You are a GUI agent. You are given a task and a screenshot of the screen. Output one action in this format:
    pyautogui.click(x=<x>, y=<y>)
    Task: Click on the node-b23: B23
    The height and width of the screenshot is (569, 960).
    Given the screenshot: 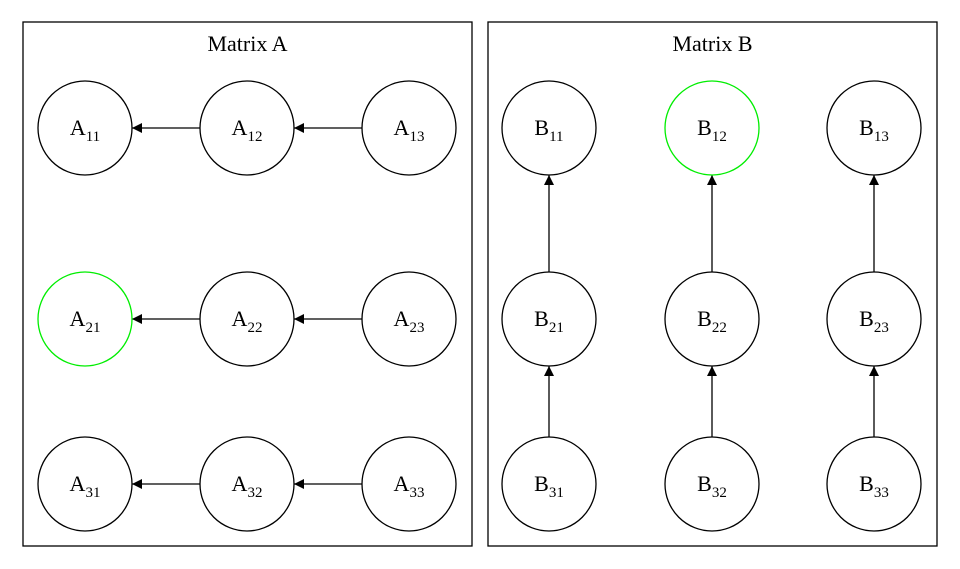 What is the action you would take?
    pyautogui.click(x=874, y=319)
    